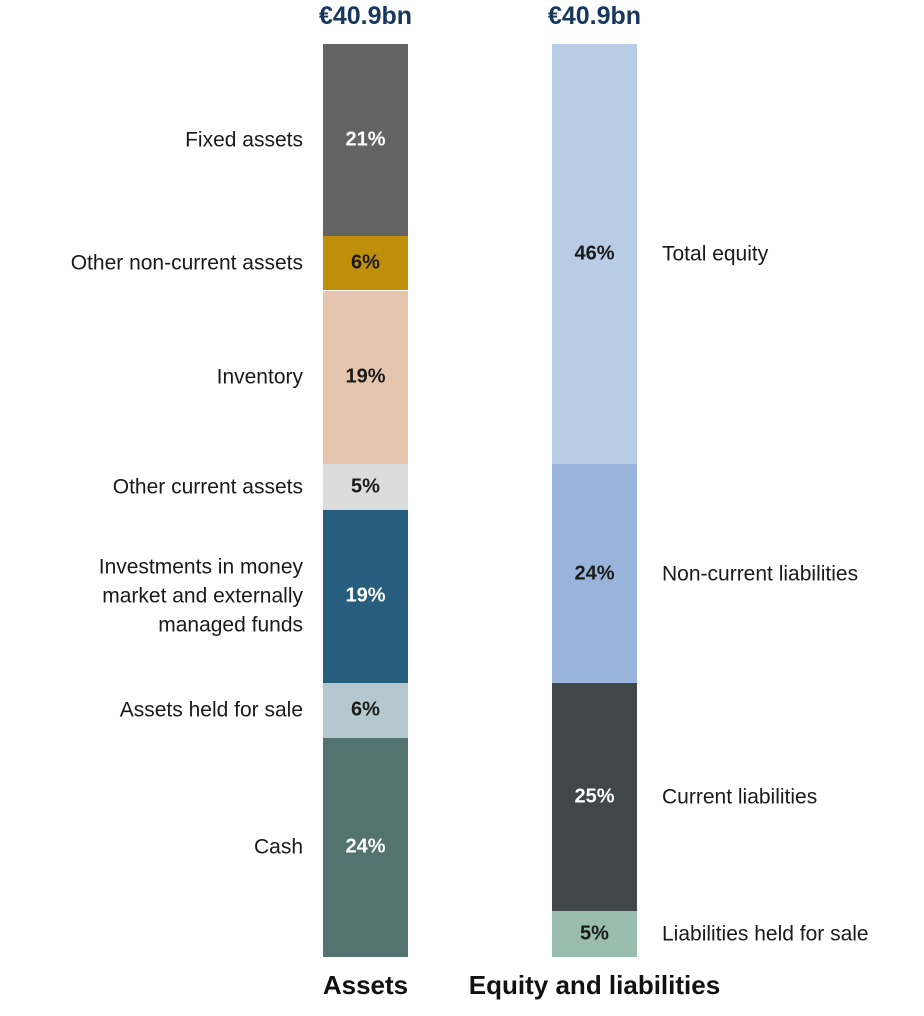 The width and height of the screenshot is (924, 1016). What do you see at coordinates (207, 487) in the screenshot?
I see `segment-label: Other current assets` at bounding box center [207, 487].